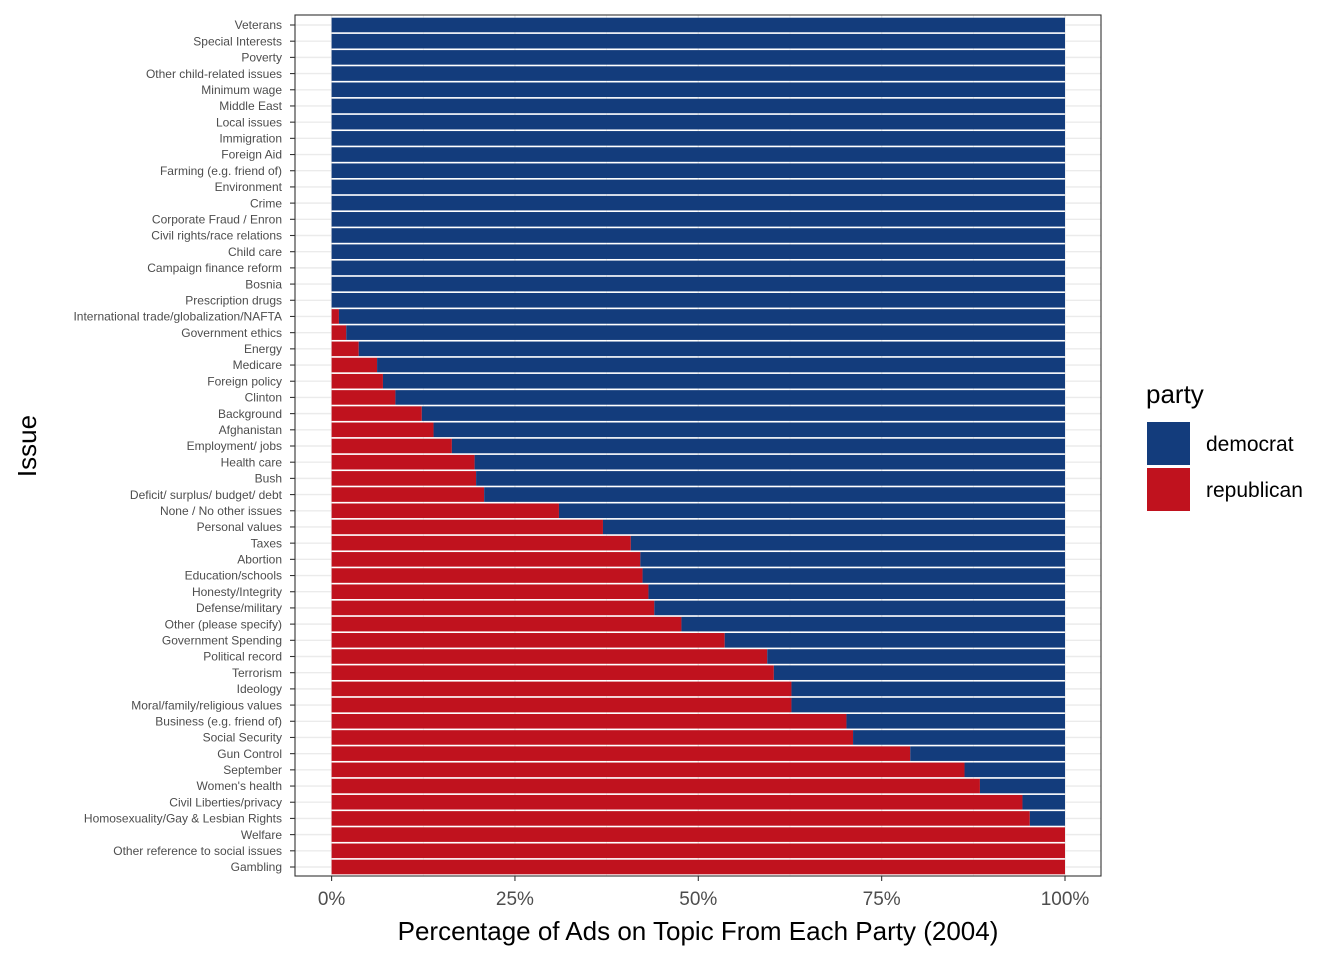 The width and height of the screenshot is (1344, 965). Describe the element at coordinates (1168, 489) in the screenshot. I see `legend-swatch-republican` at that location.